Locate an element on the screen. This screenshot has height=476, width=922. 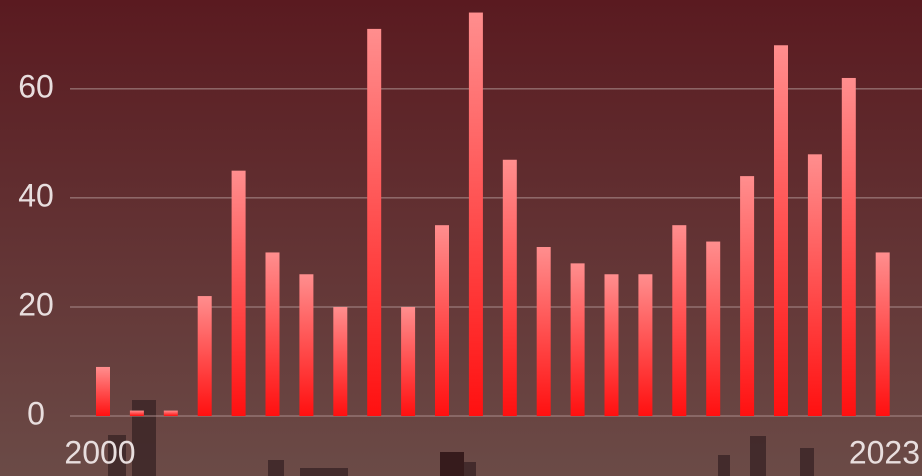
x-tick-label: 2023 is located at coordinates (884, 452).